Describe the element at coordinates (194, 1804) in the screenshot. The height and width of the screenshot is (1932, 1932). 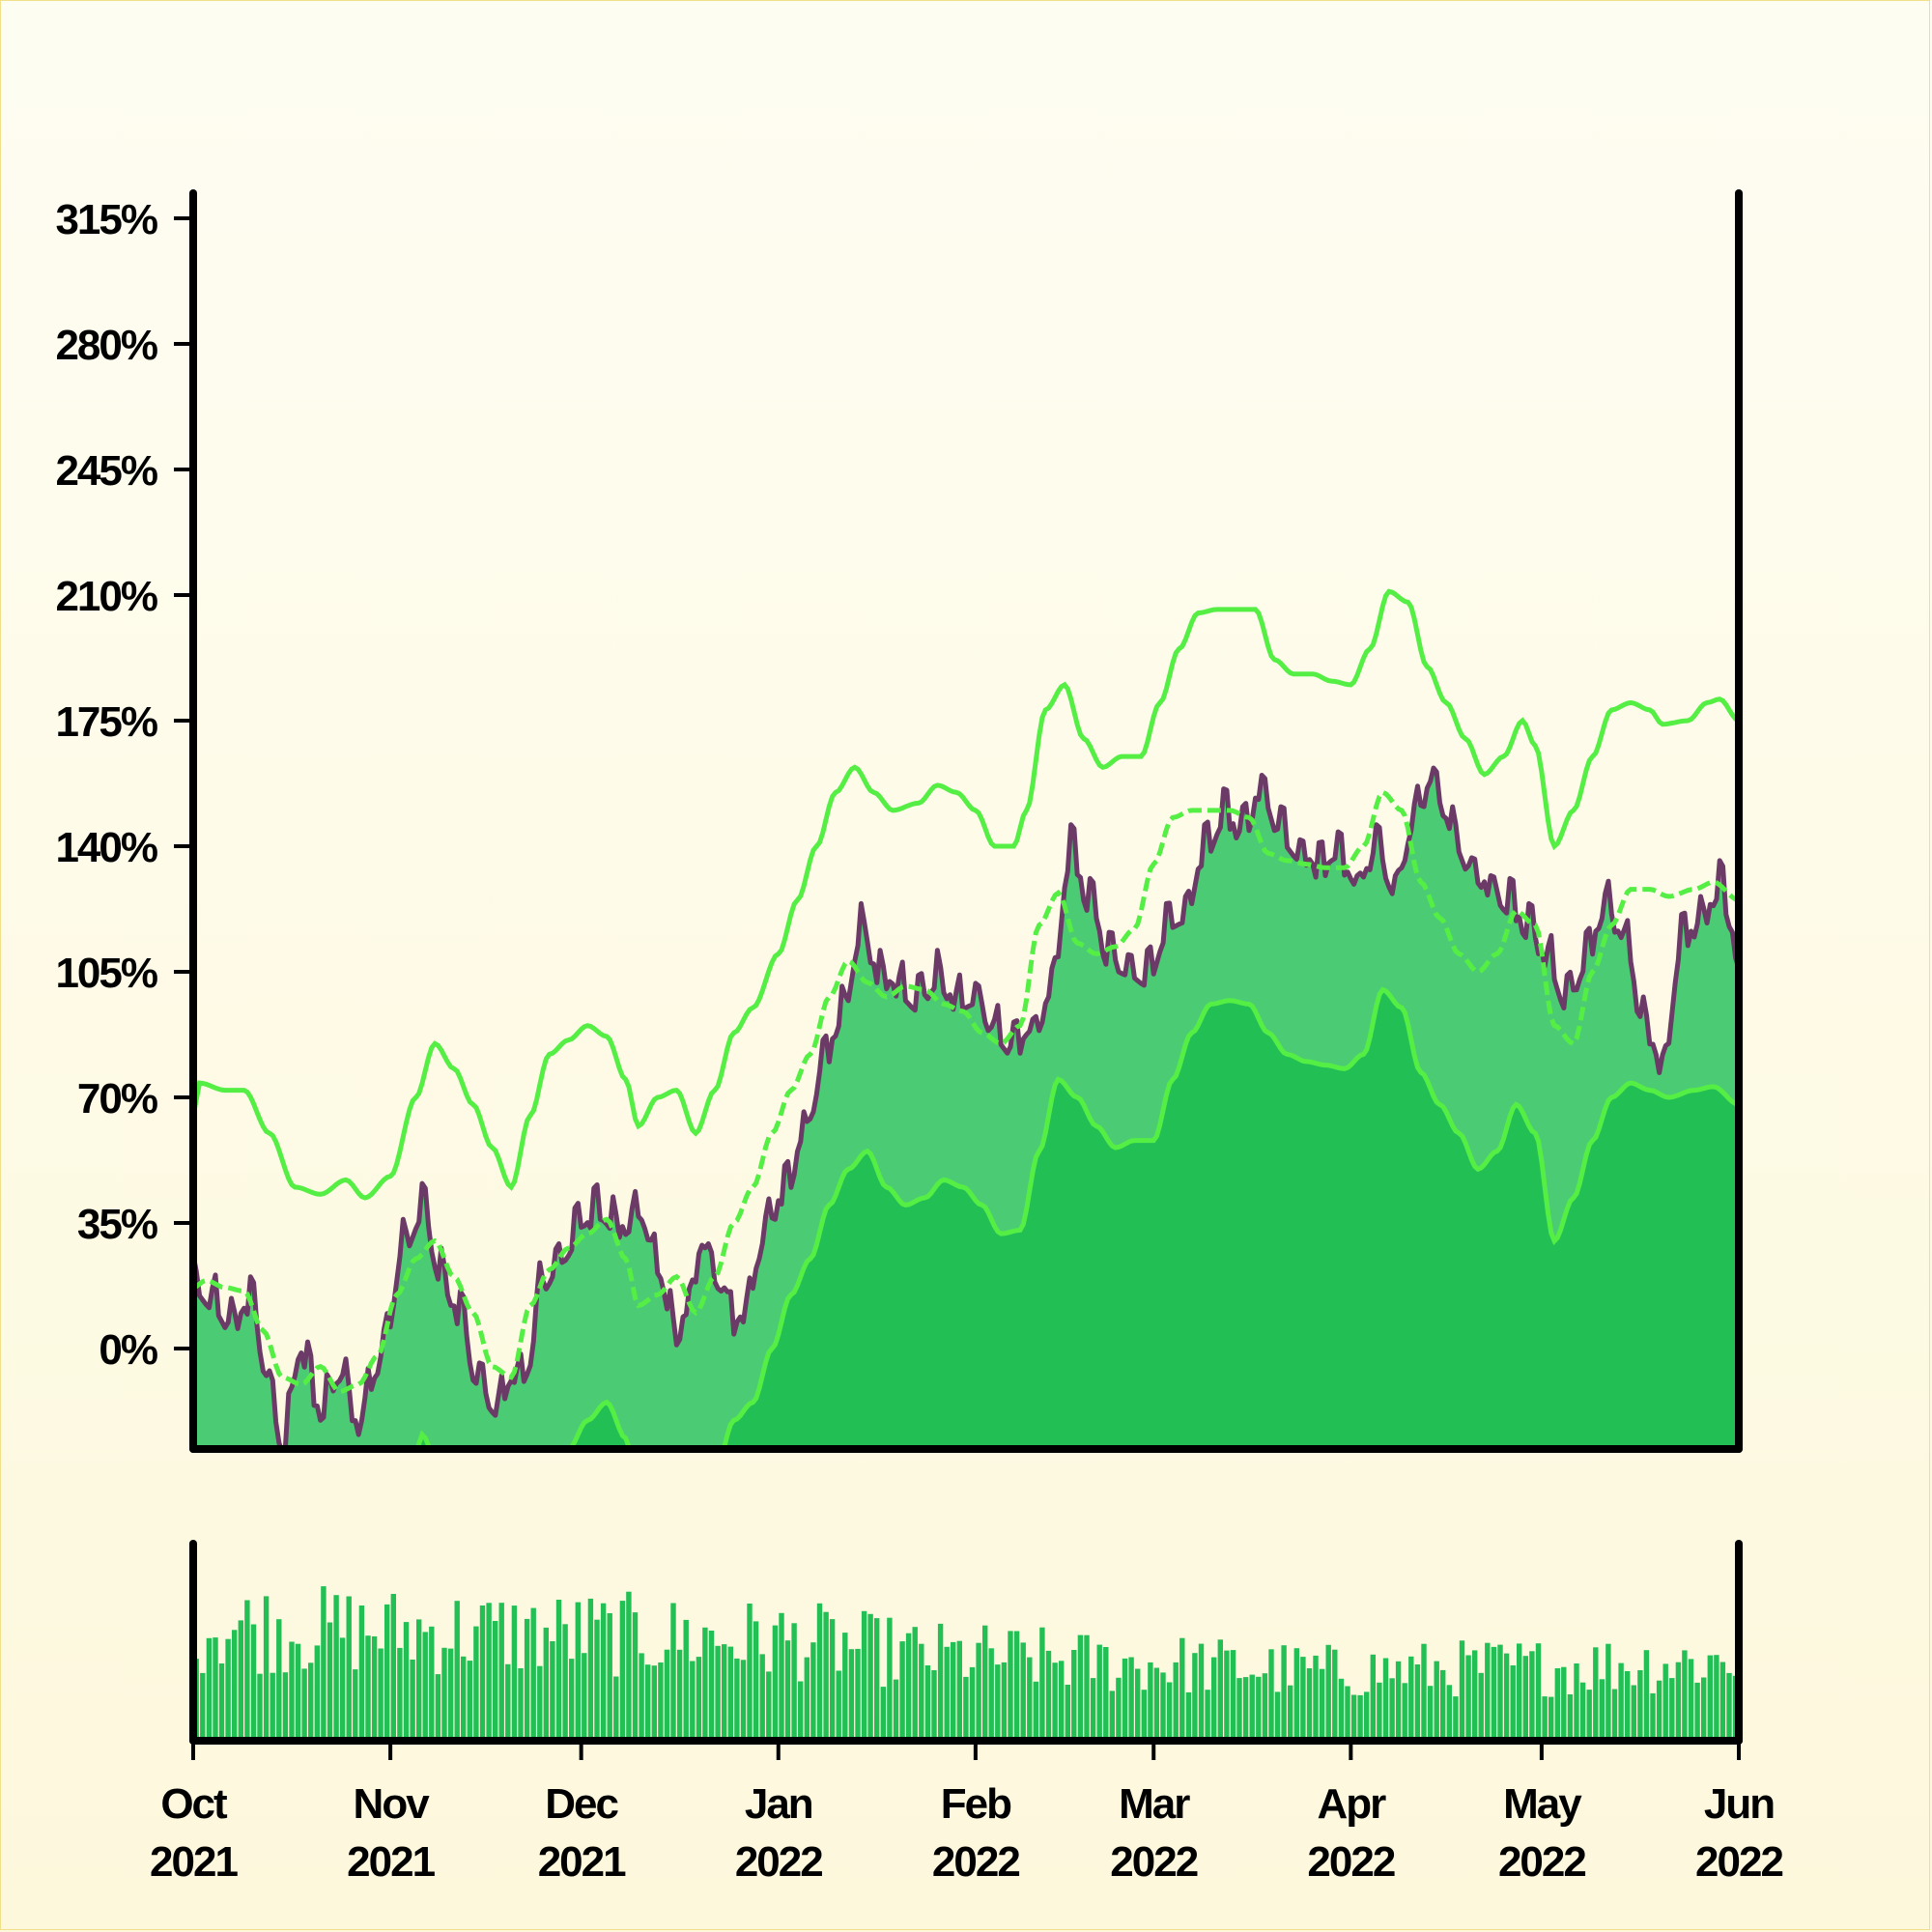
I see `x-tick-month-label: Oct` at that location.